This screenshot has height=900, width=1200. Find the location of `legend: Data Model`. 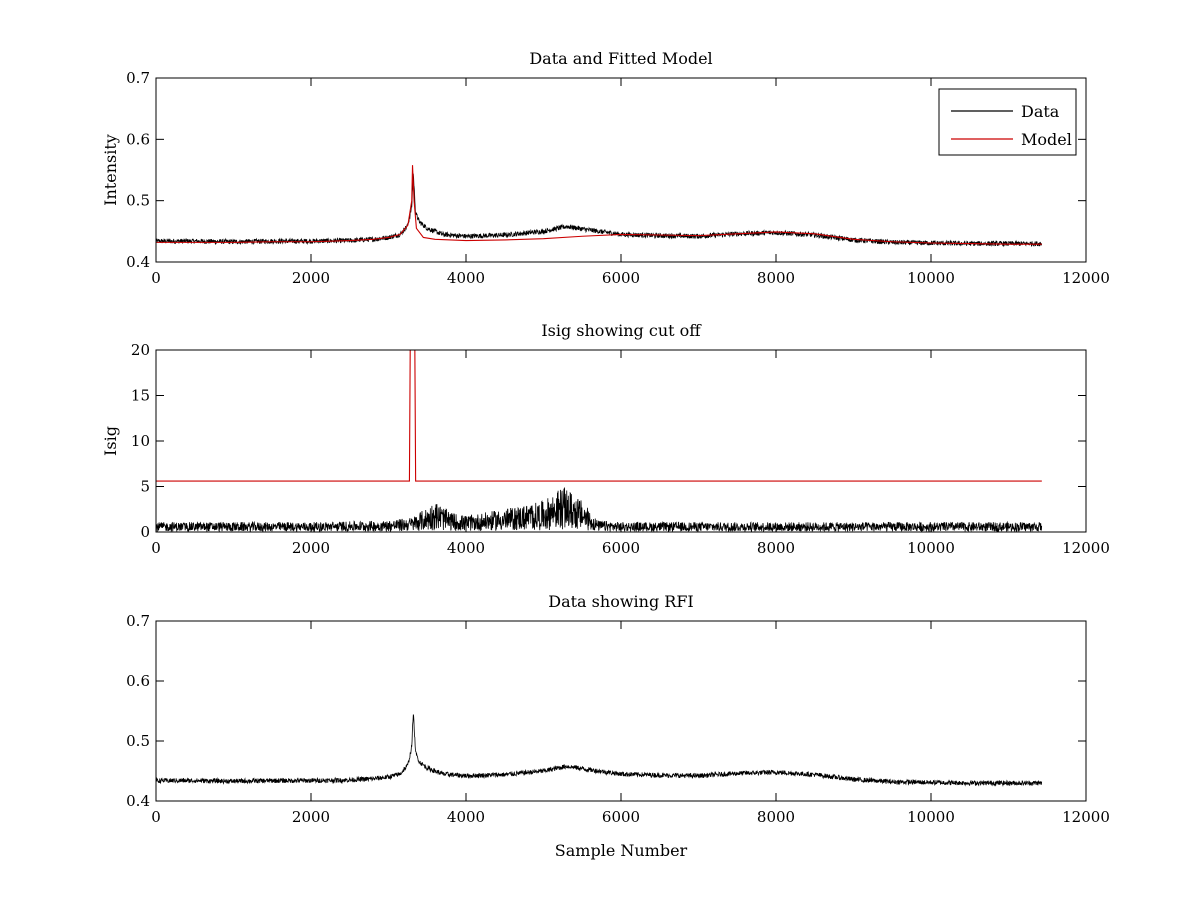

legend: Data Model is located at coordinates (1007, 122).